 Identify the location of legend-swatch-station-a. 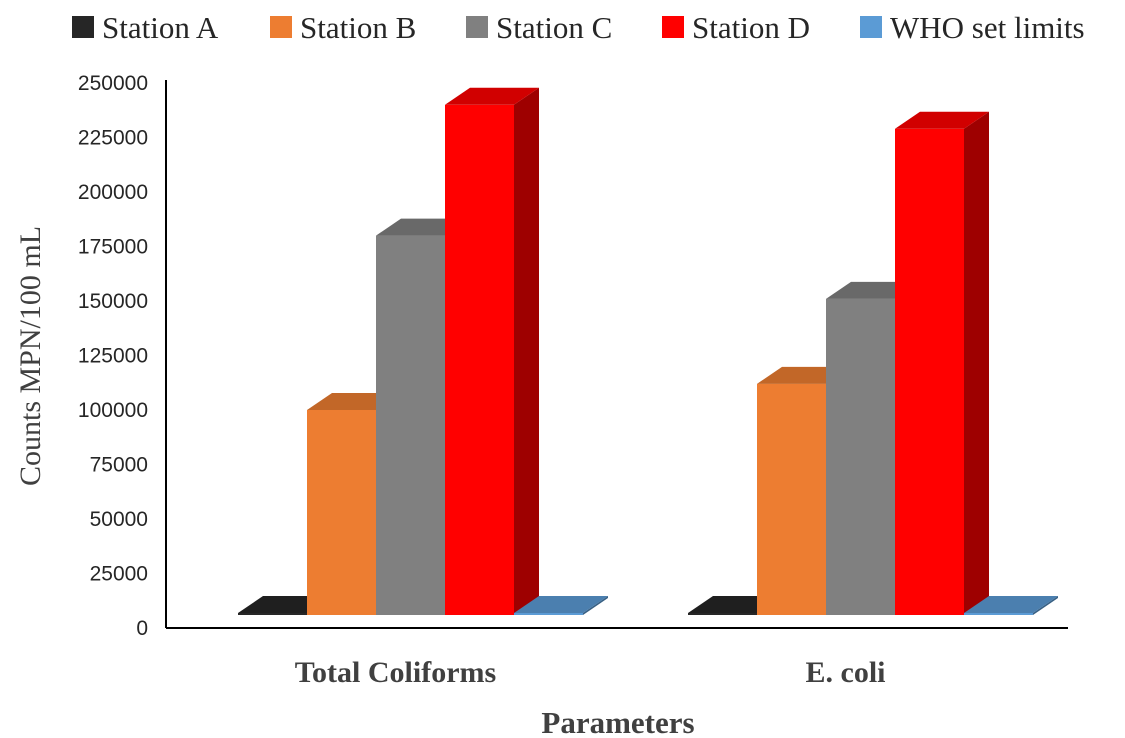
(83, 27).